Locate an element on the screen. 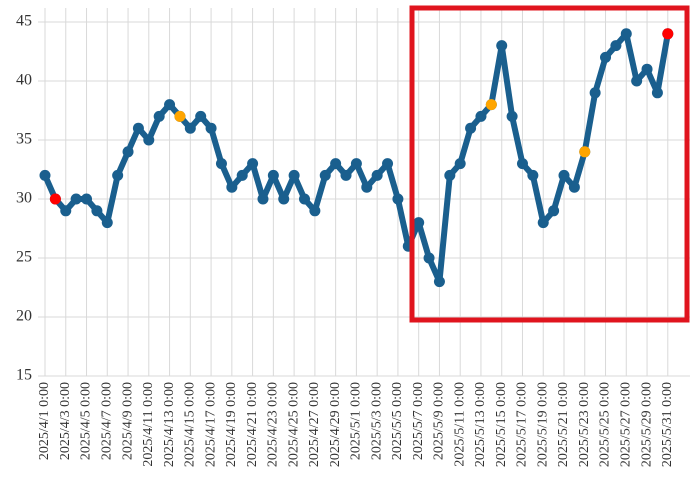  x-tick-label: 2025/4/19 0:00 is located at coordinates (231, 424).